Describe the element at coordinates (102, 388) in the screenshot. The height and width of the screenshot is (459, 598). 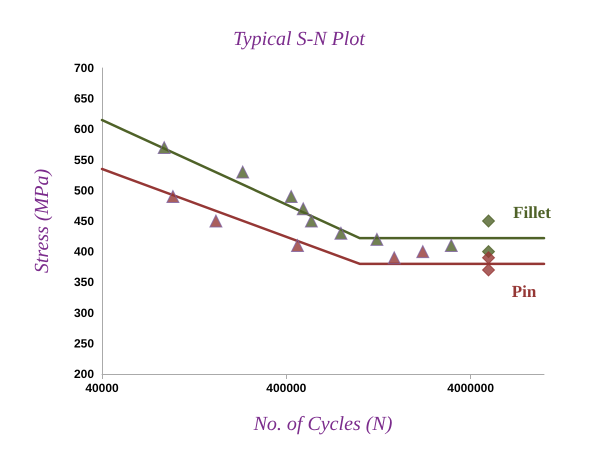
I see `x-tick-label: 40000` at that location.